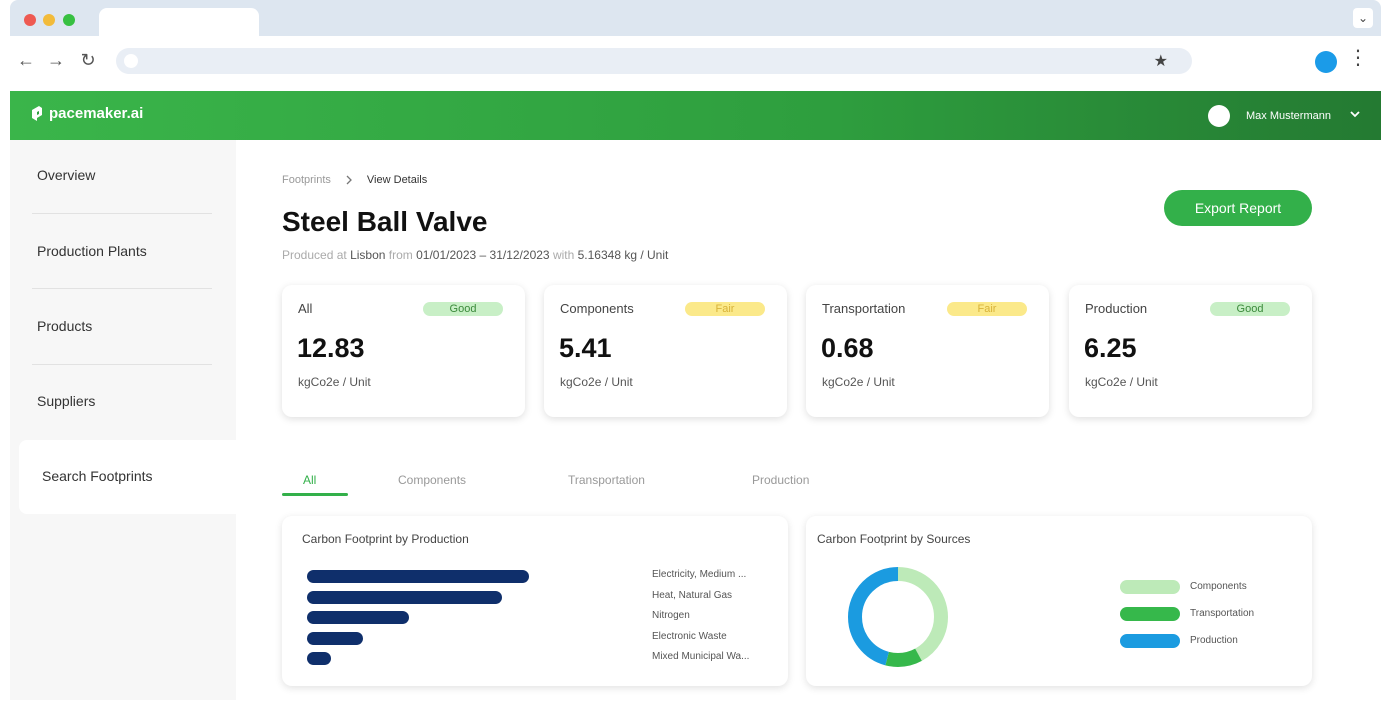  I want to click on breadcrumb-current: View Details, so click(397, 180).